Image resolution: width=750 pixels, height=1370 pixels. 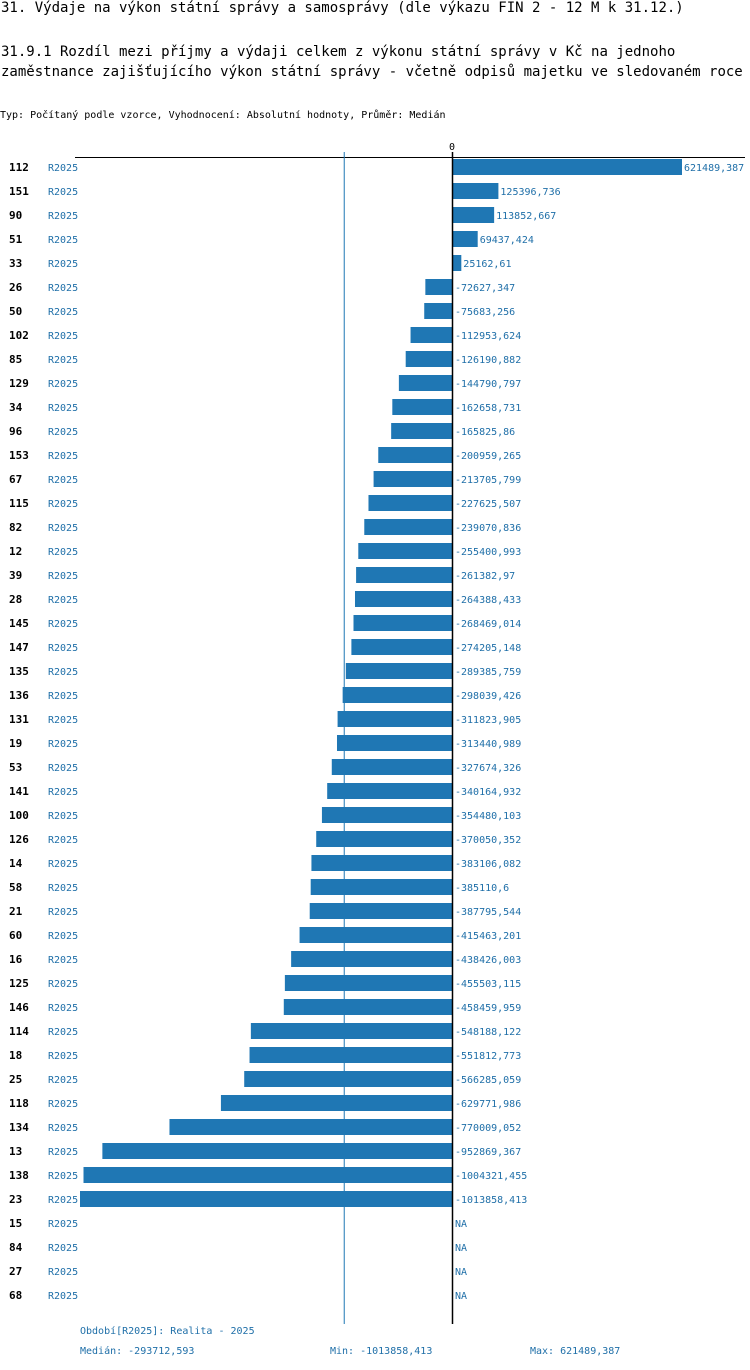 I want to click on bar-value-label: -1004321,455, so click(x=491, y=1176).